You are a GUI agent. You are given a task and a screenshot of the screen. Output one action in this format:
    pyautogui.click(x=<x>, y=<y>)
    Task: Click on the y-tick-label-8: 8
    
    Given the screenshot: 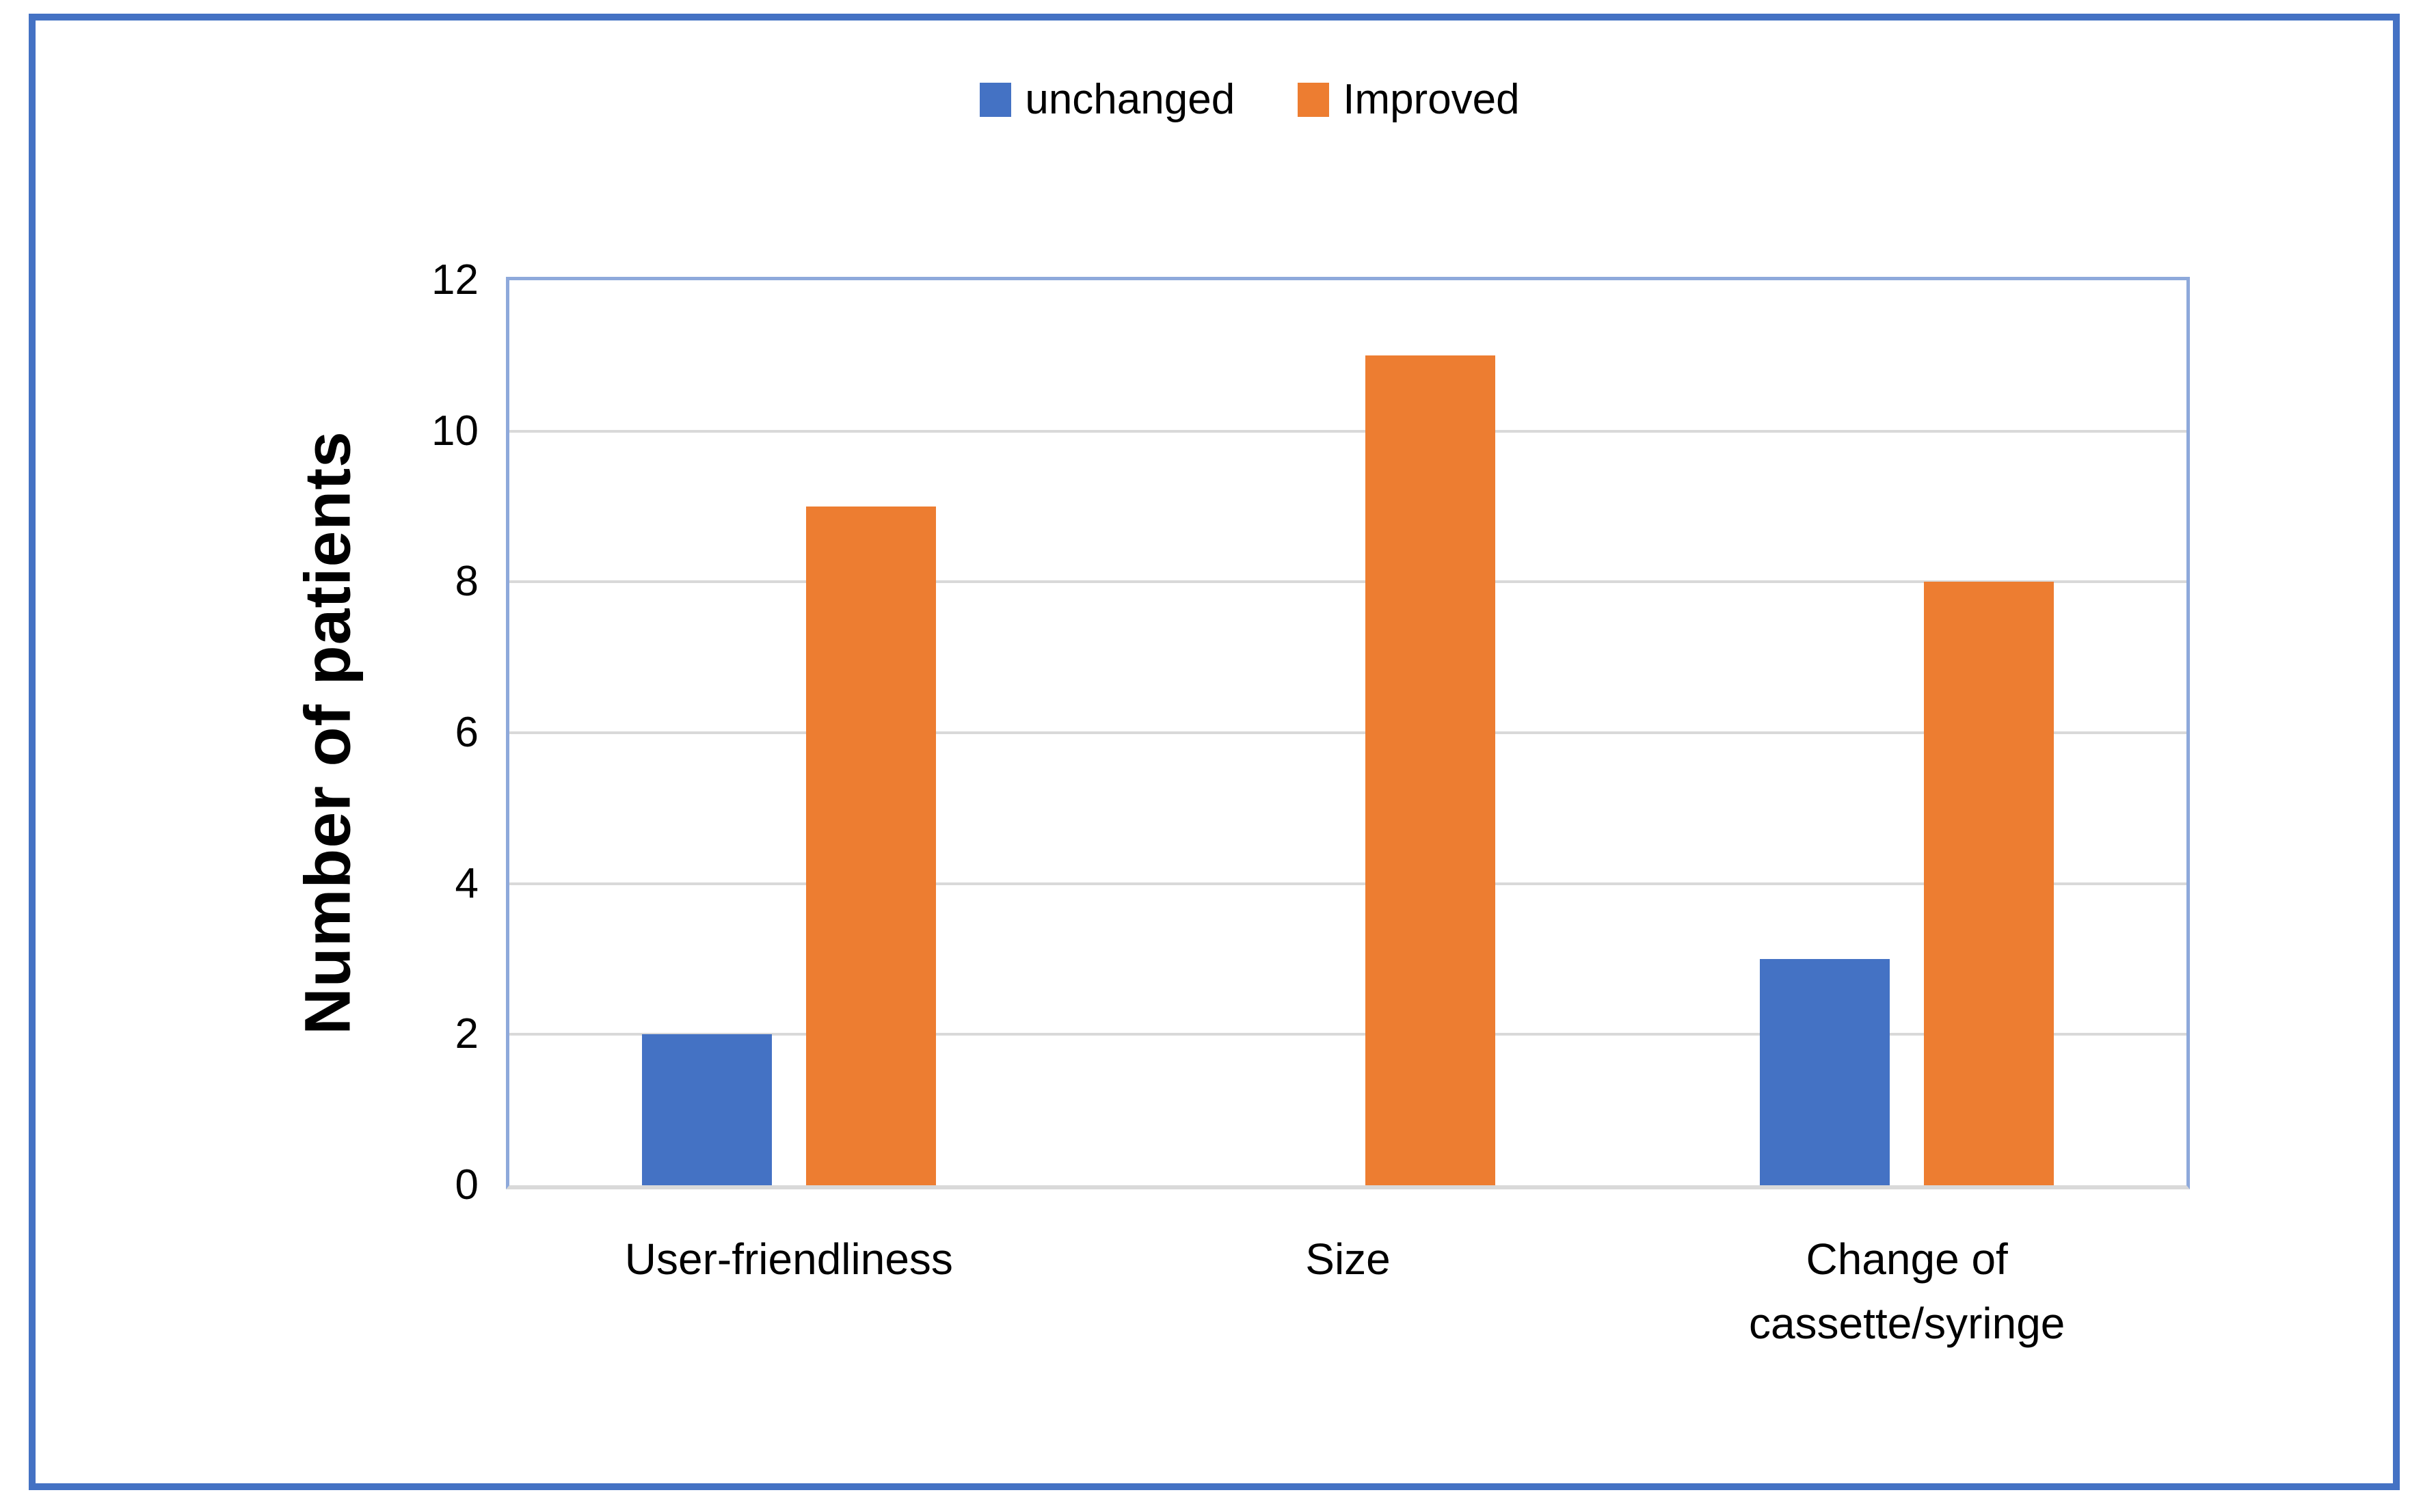 What is the action you would take?
    pyautogui.click(x=467, y=582)
    